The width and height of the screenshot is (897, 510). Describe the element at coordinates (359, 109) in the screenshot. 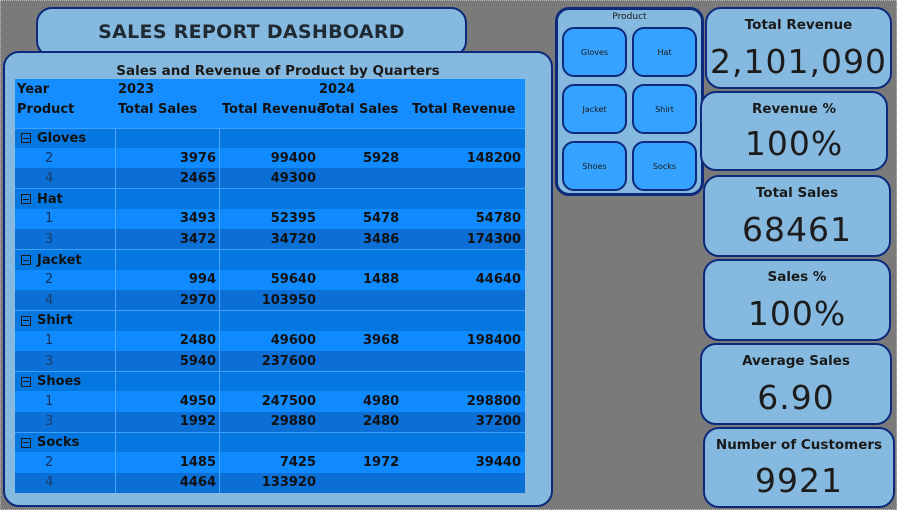

I see `header-total-sales-2024: Total Sales` at that location.